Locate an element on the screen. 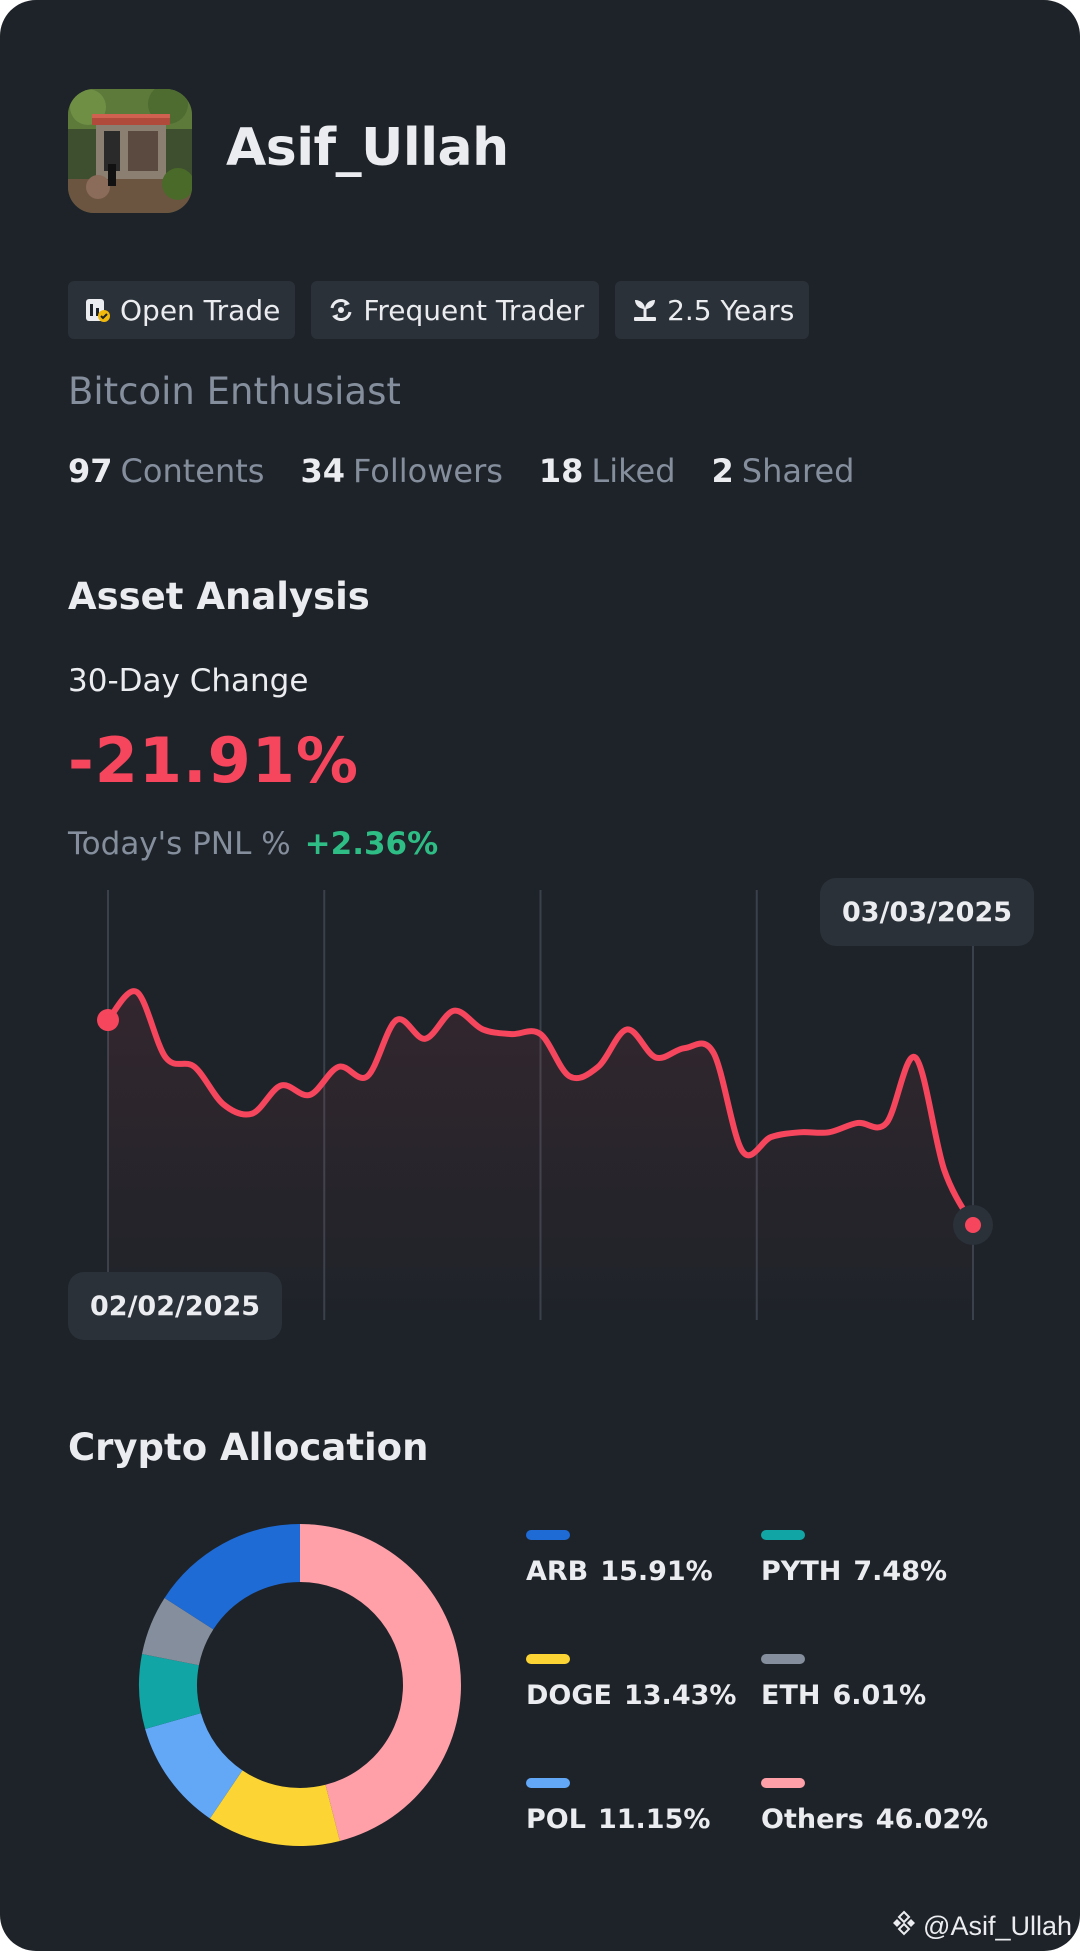  tag-frequent-trader: Frequent Trader is located at coordinates (455, 310).